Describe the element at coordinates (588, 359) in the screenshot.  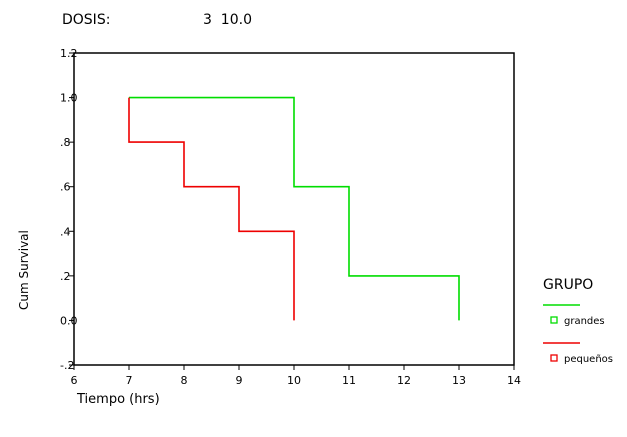
I see `legend-label-pequenos: pequeños` at that location.